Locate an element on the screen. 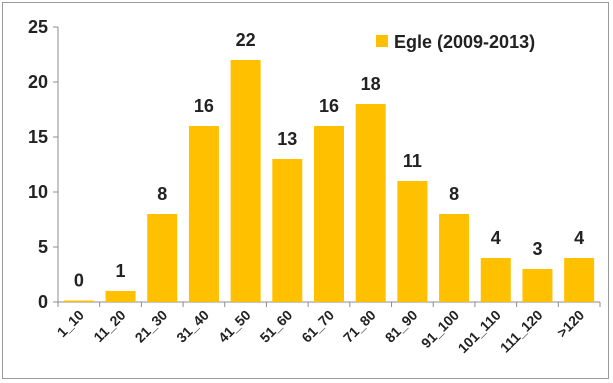 This screenshot has width=613, height=383. data-label: 0 is located at coordinates (79, 281).